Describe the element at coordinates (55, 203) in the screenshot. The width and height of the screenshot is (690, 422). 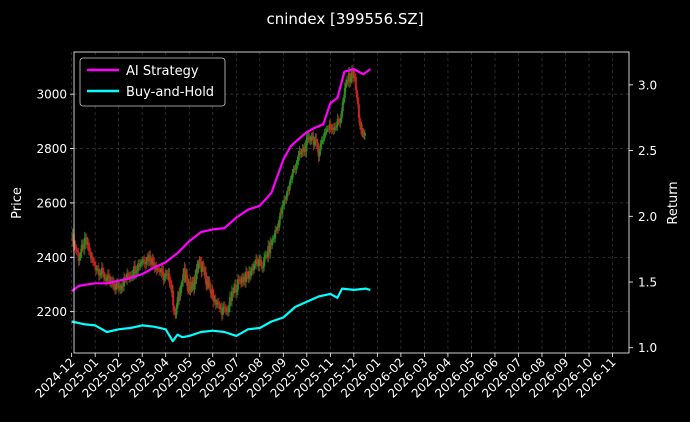
I see `left-axis: 2200 2400 2600 2800 3000` at that location.